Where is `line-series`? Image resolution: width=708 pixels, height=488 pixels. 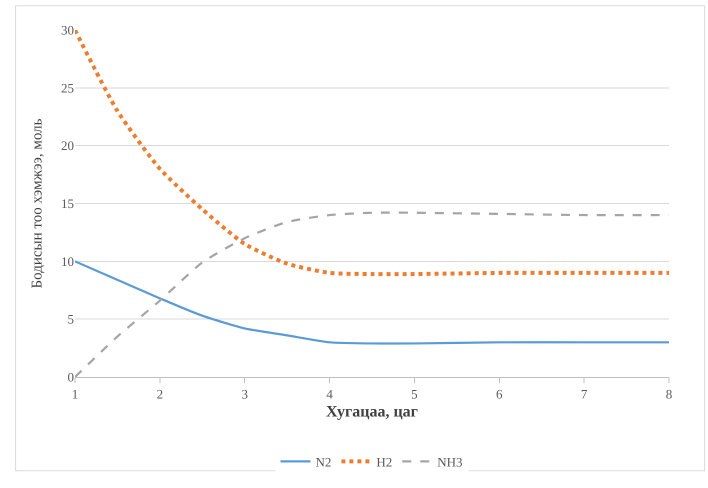 line-series is located at coordinates (372, 302).